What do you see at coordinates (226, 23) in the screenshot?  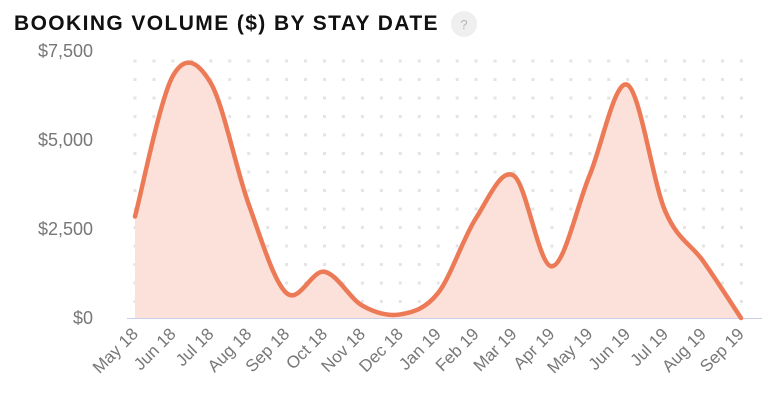 I see `chart-title: BOOKING VOLUME ($) BY STAY DATE` at bounding box center [226, 23].